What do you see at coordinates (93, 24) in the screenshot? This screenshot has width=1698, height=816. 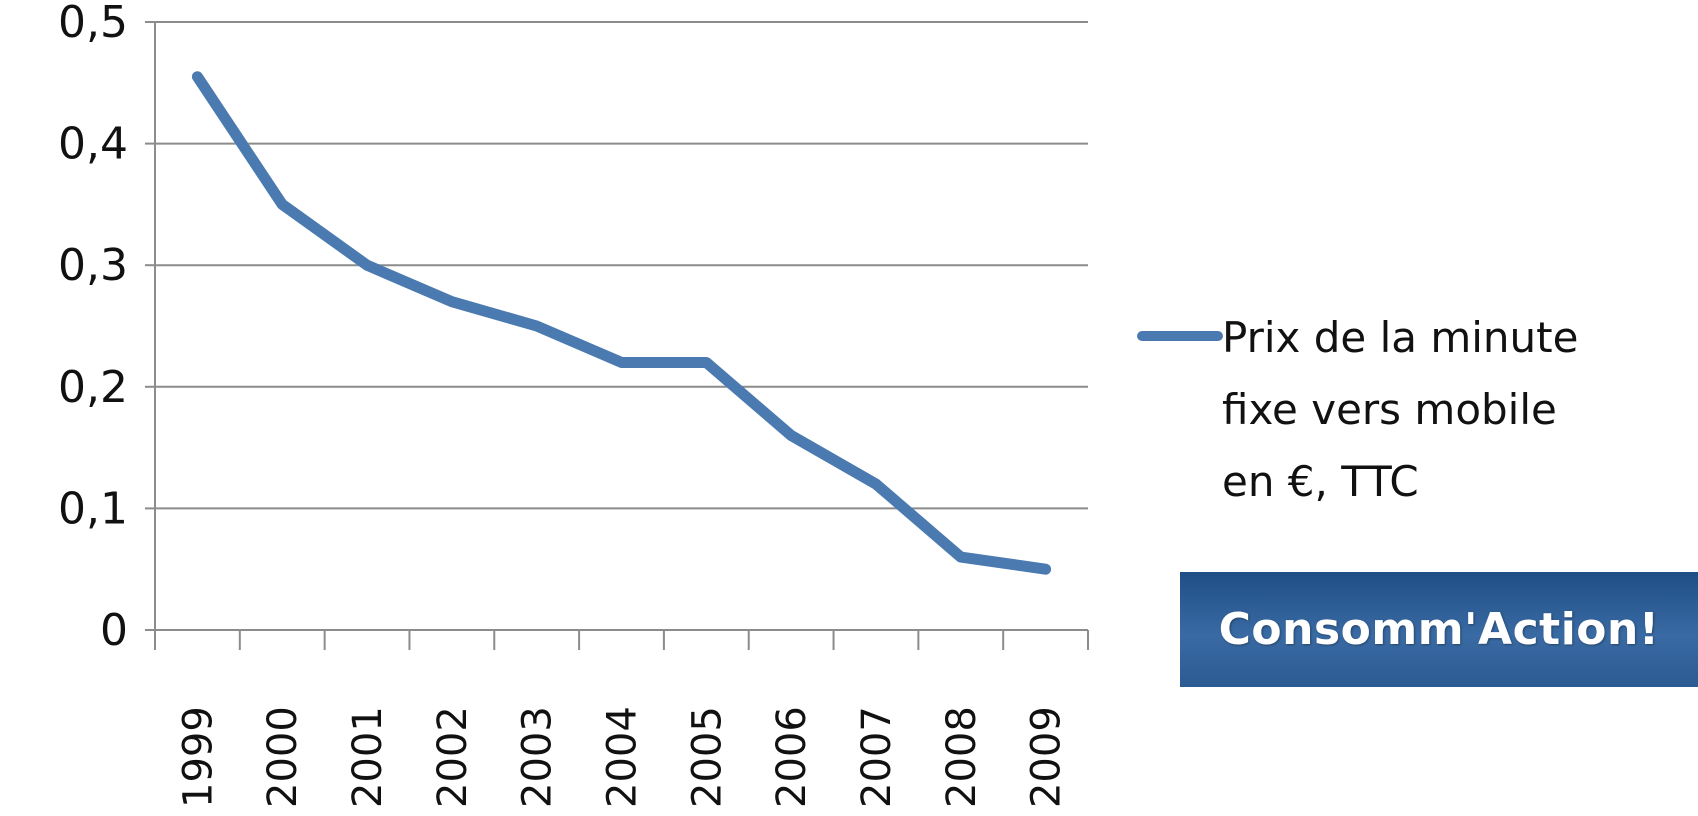 I see `y-tick-label: 0,5` at bounding box center [93, 24].